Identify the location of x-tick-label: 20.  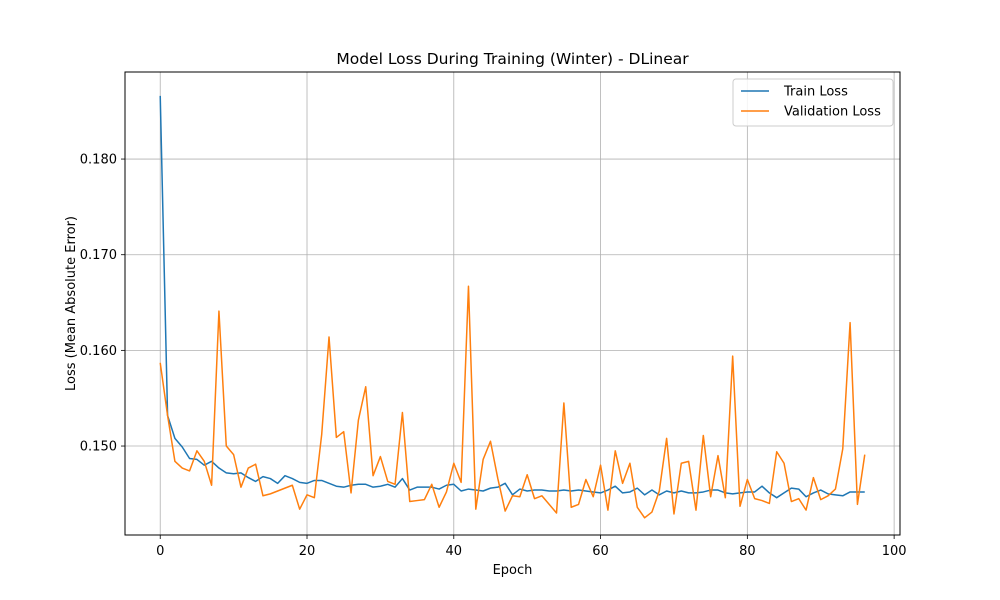
(307, 551).